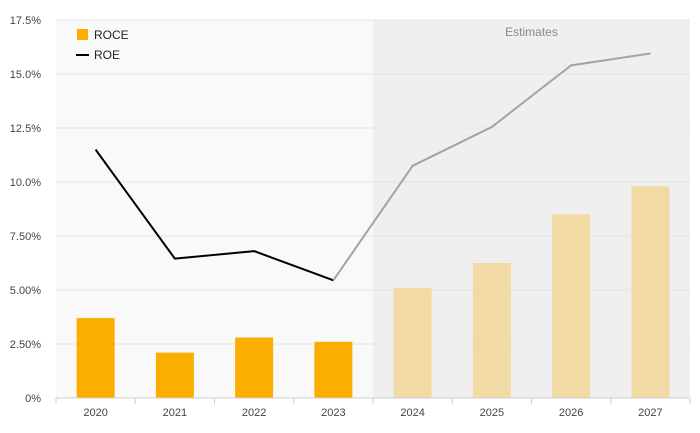  Describe the element at coordinates (25, 21) in the screenshot. I see `y-tick-label: 17.5%` at that location.